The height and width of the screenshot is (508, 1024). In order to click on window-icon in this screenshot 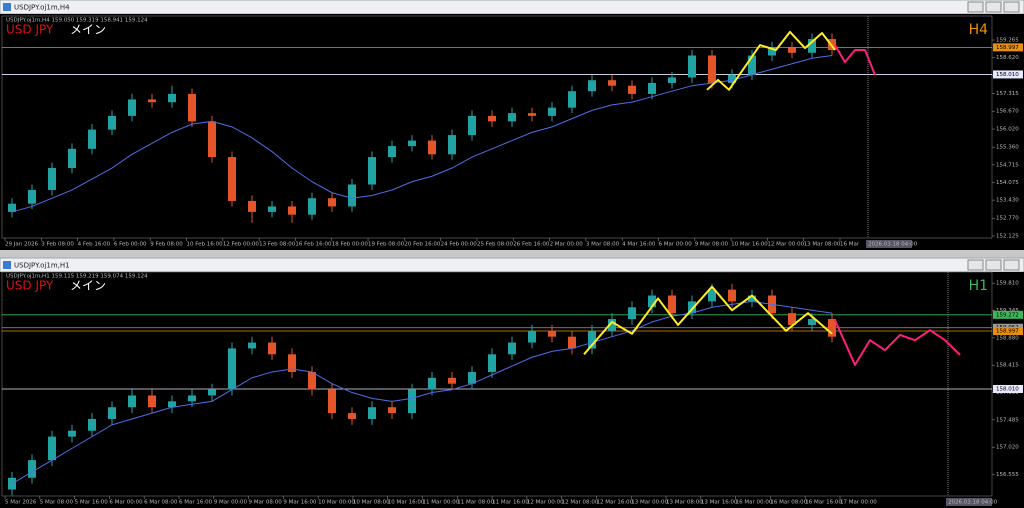, I will do `click(7, 265)`.